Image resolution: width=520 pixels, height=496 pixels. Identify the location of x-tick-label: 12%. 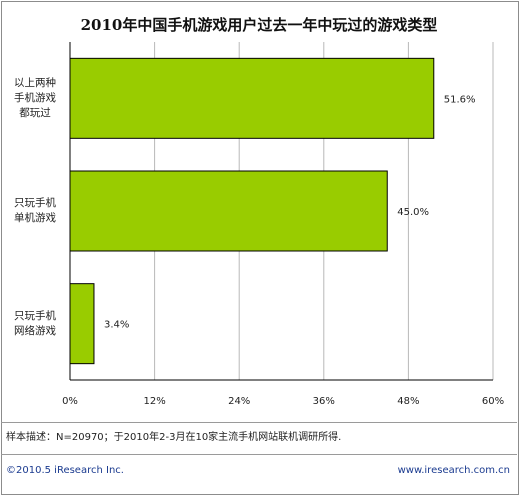
(154, 401).